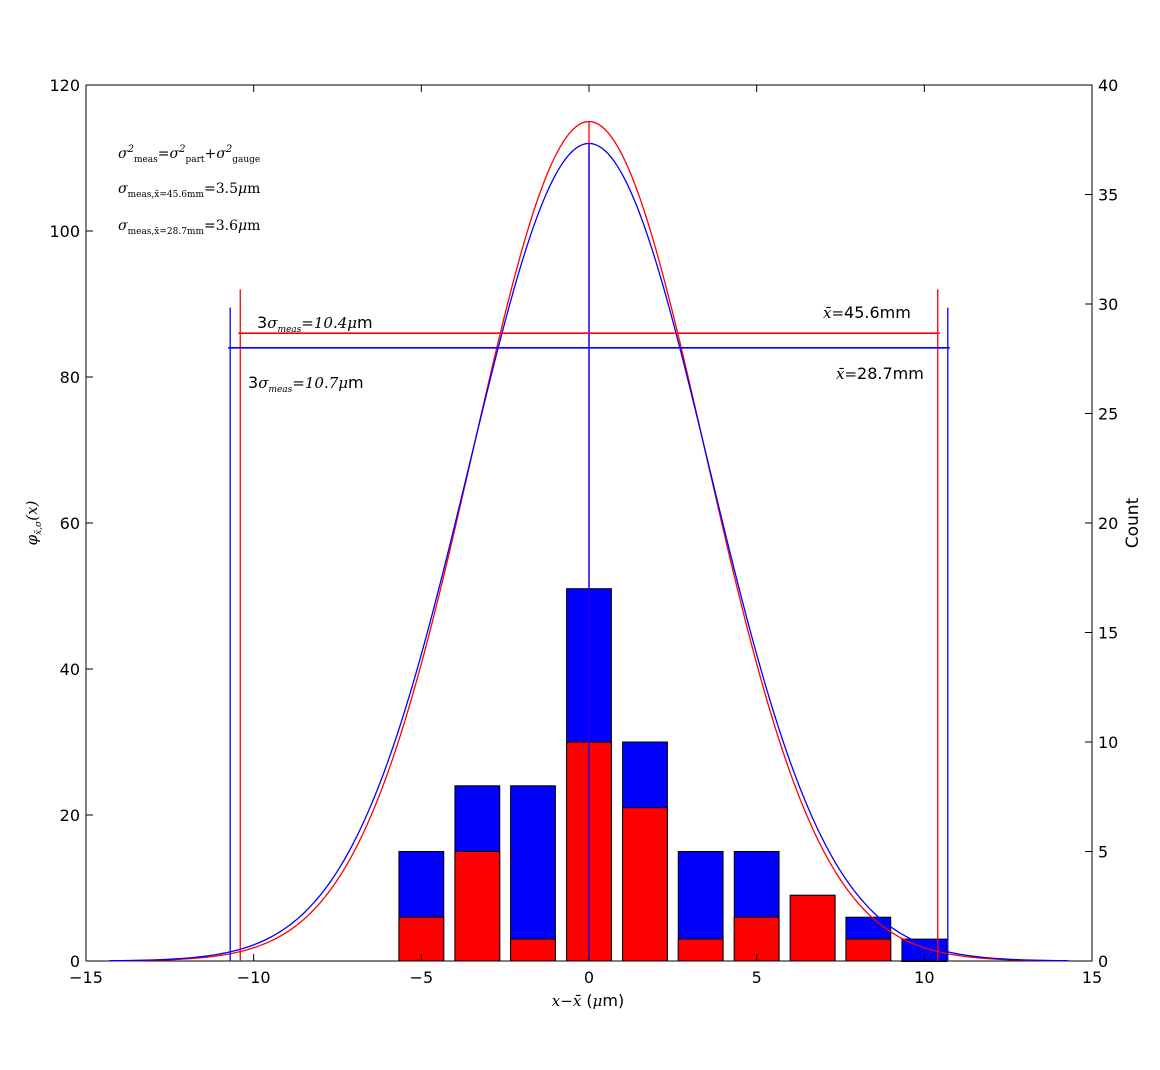 Image resolution: width=1160 pixels, height=1070 pixels. What do you see at coordinates (1103, 852) in the screenshot?
I see `y-right-tick-label: 5` at bounding box center [1103, 852].